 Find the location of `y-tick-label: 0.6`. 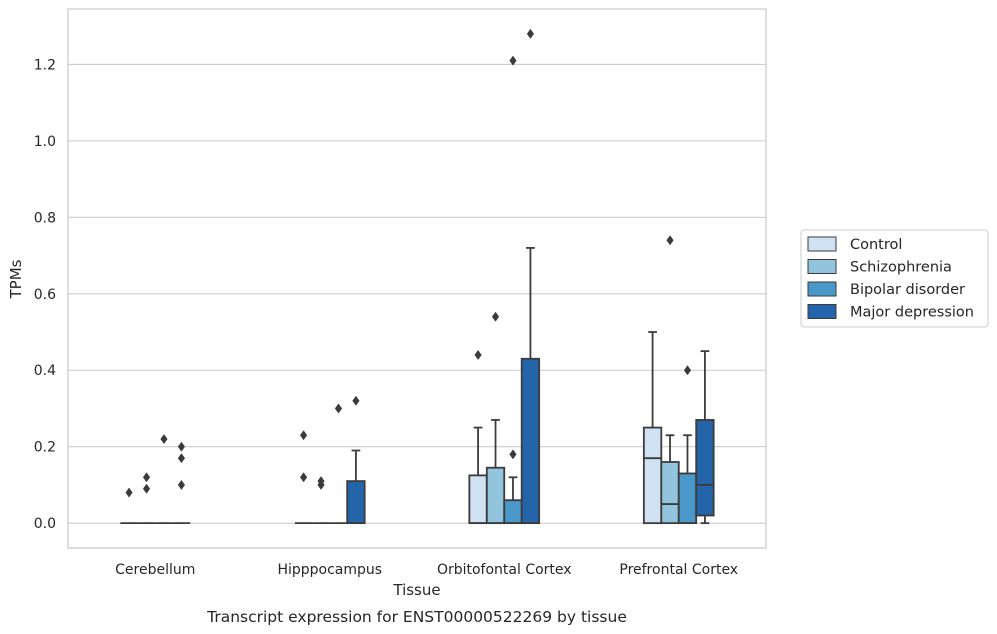

y-tick-label: 0.6 is located at coordinates (45, 295).